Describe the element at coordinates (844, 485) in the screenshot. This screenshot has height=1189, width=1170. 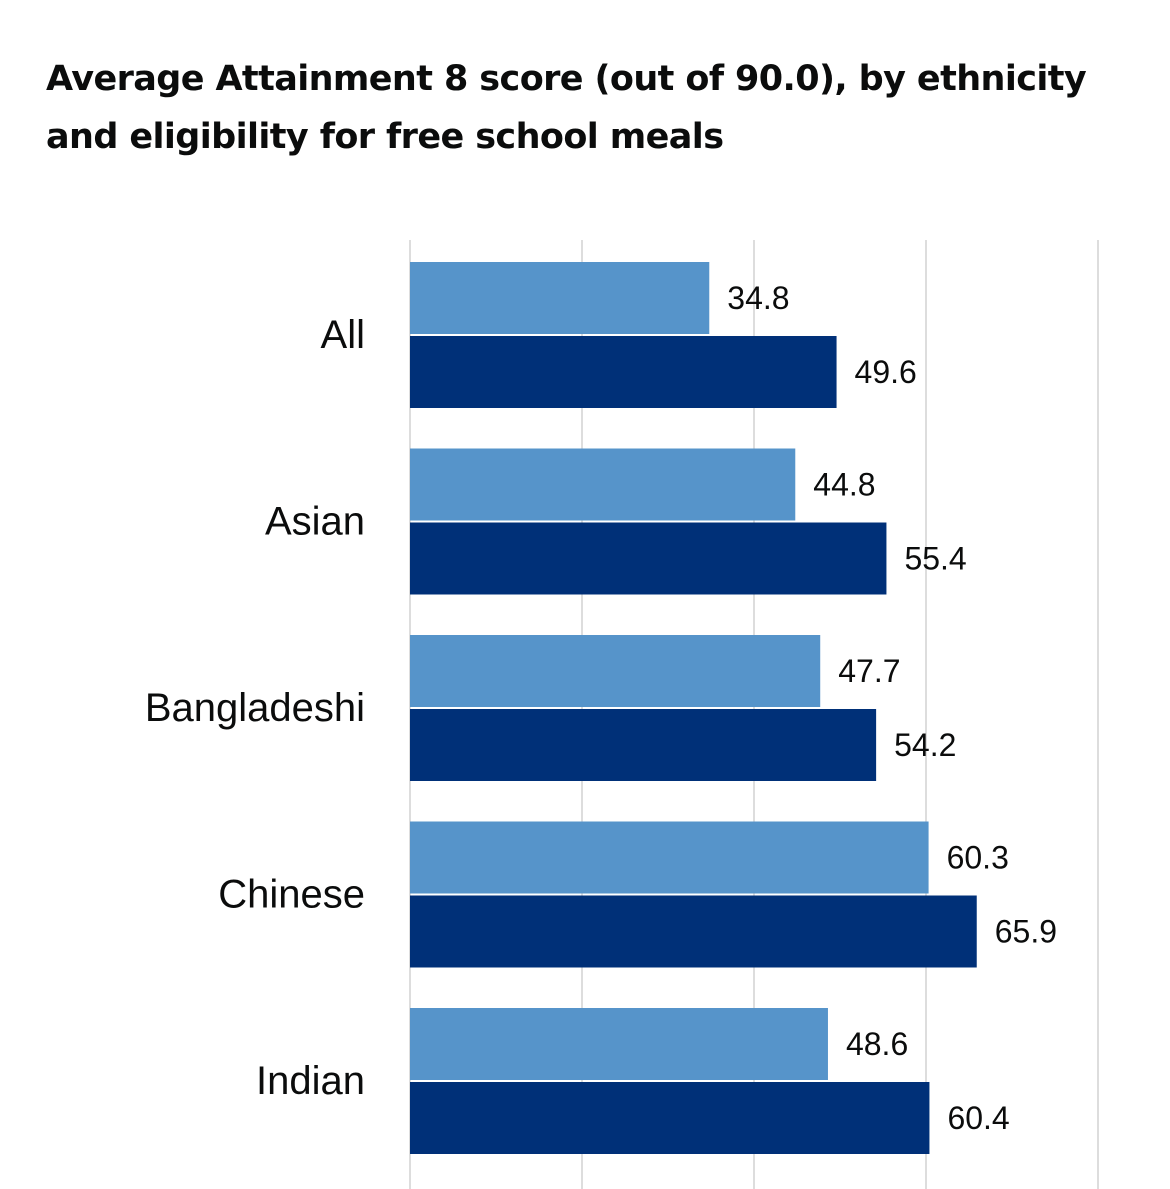
I see `data-label: 44.8` at that location.